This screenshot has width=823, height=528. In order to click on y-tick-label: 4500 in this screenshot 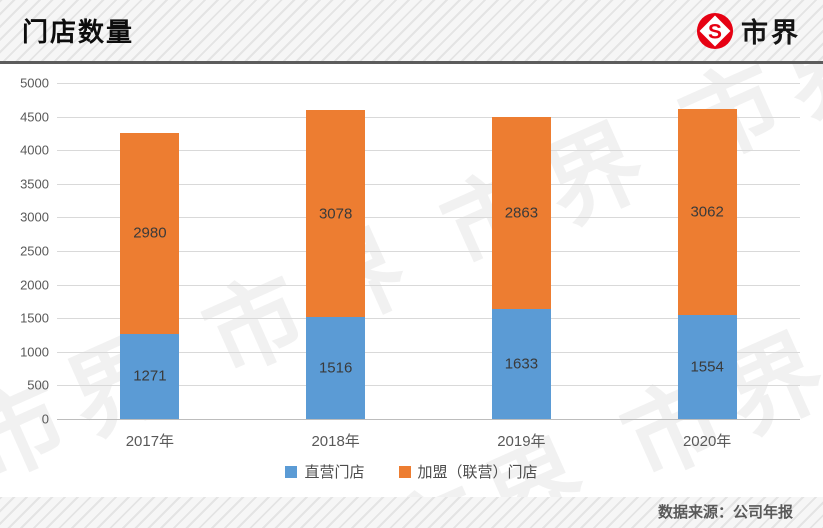, I will do `click(34, 117)`.